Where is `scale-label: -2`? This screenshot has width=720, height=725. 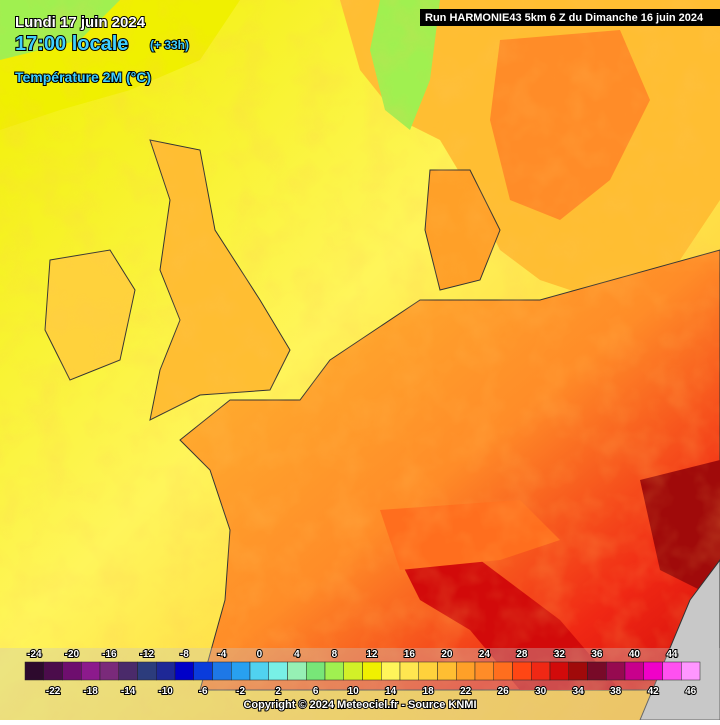
scale-label: -2 is located at coordinates (240, 691).